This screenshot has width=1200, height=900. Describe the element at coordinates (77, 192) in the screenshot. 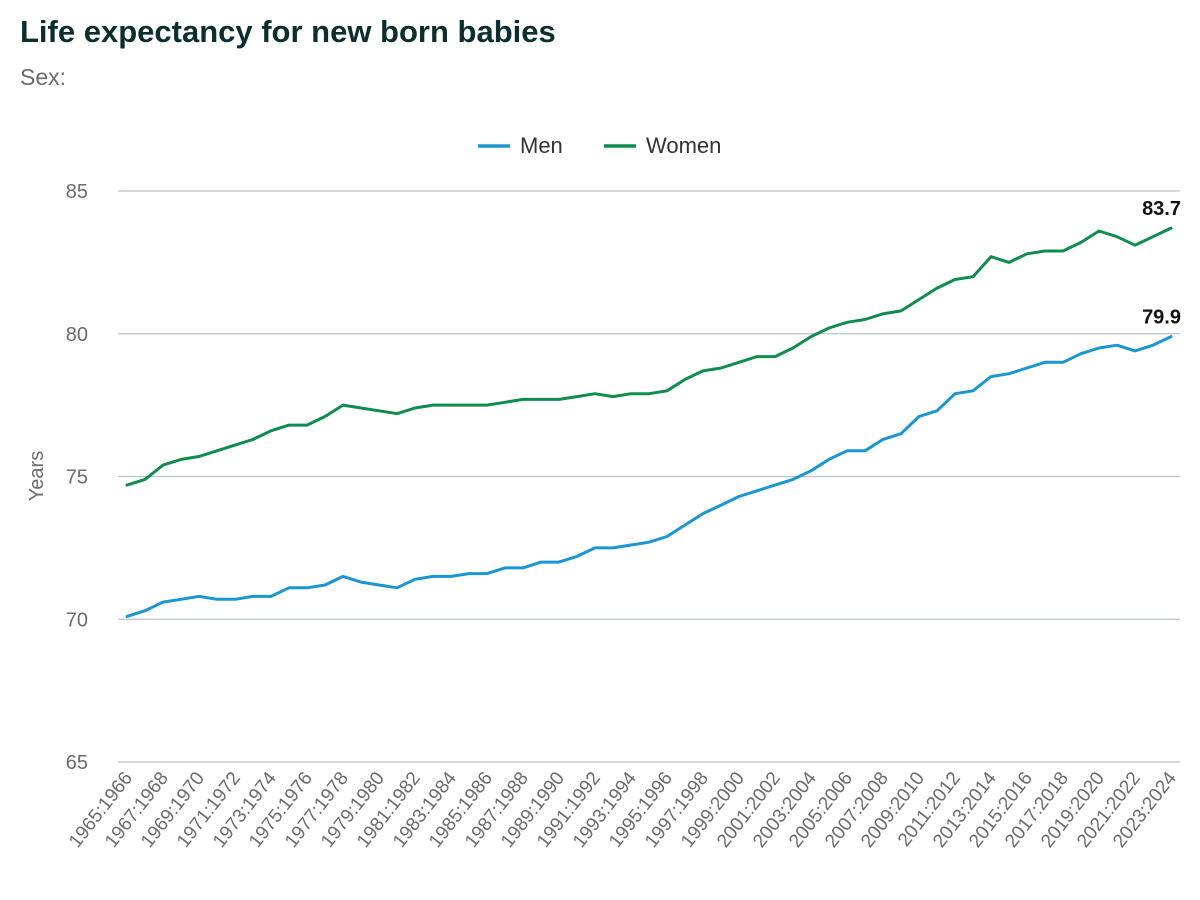

I see `y-tick-label: 85` at that location.